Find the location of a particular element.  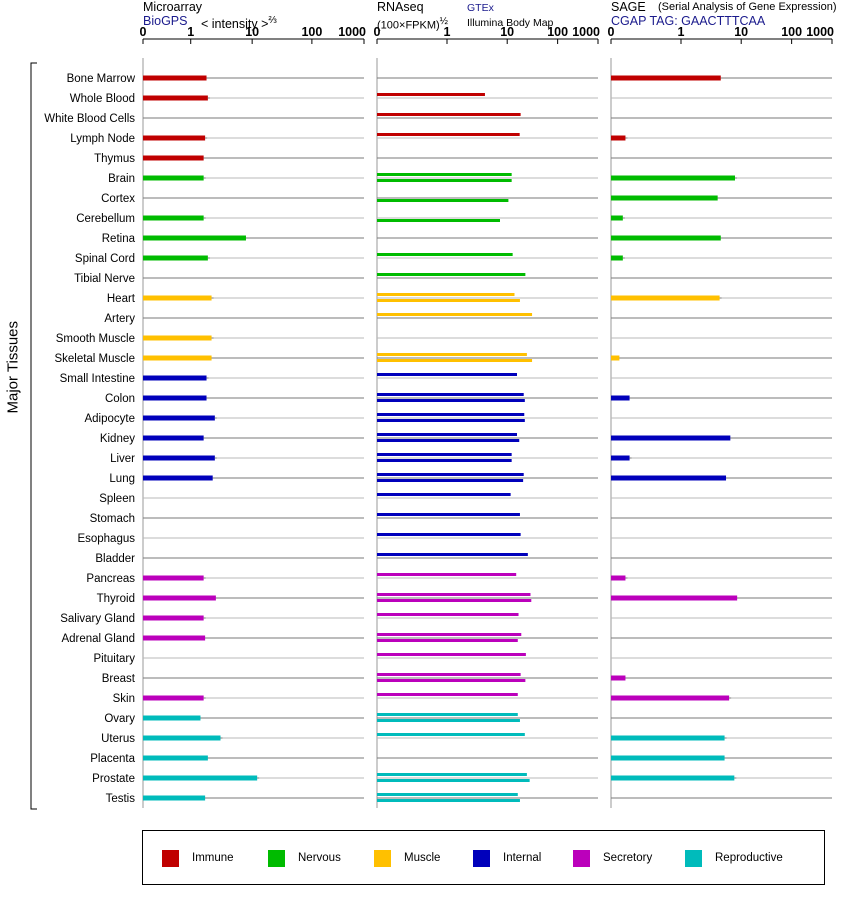

rnaseq-tick-label: 0 is located at coordinates (377, 32).